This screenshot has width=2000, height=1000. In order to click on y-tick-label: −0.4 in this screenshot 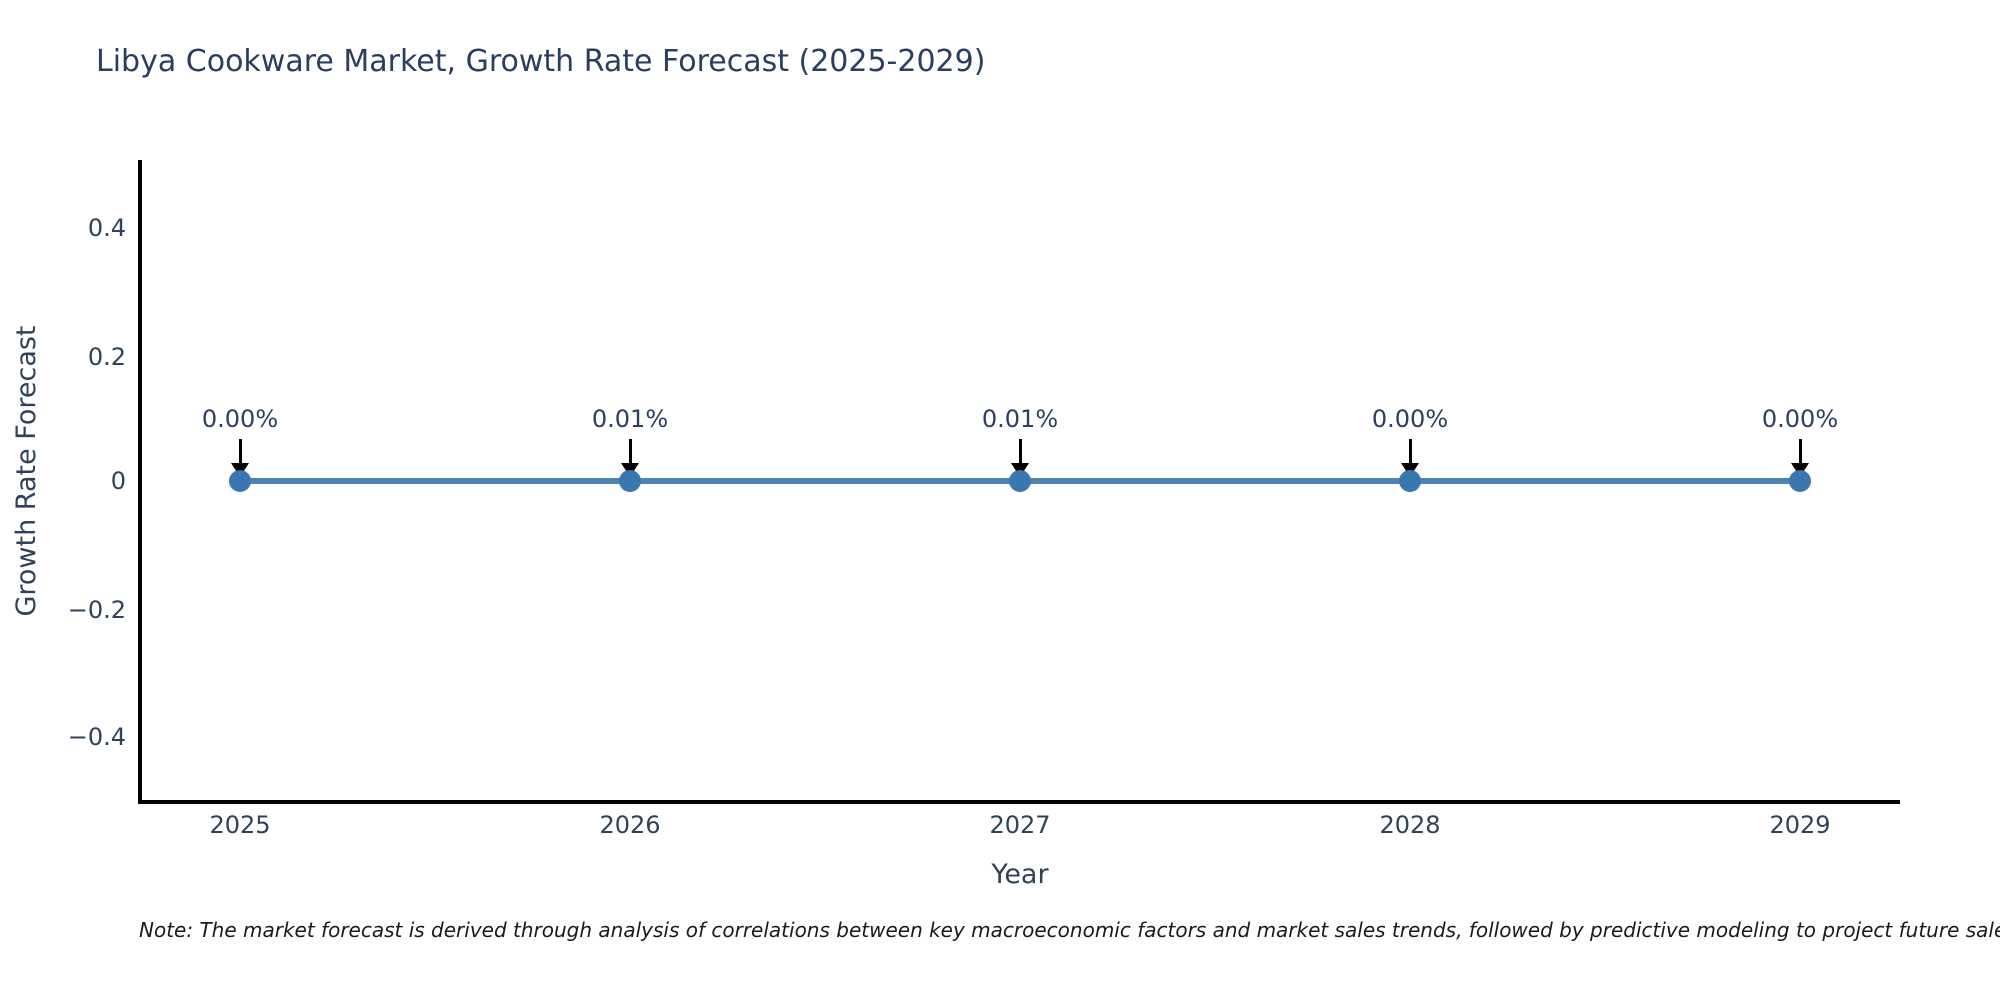, I will do `click(96, 737)`.